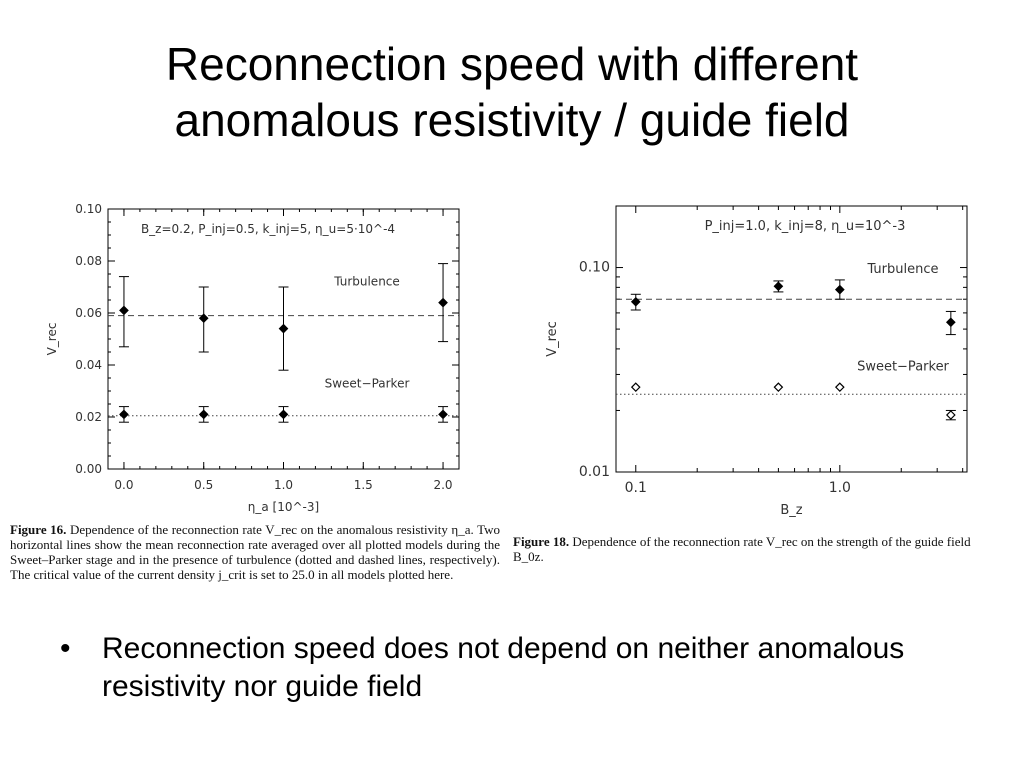 This screenshot has width=1024, height=768. Describe the element at coordinates (88, 417) in the screenshot. I see `y-tick-label: 0.02` at that location.